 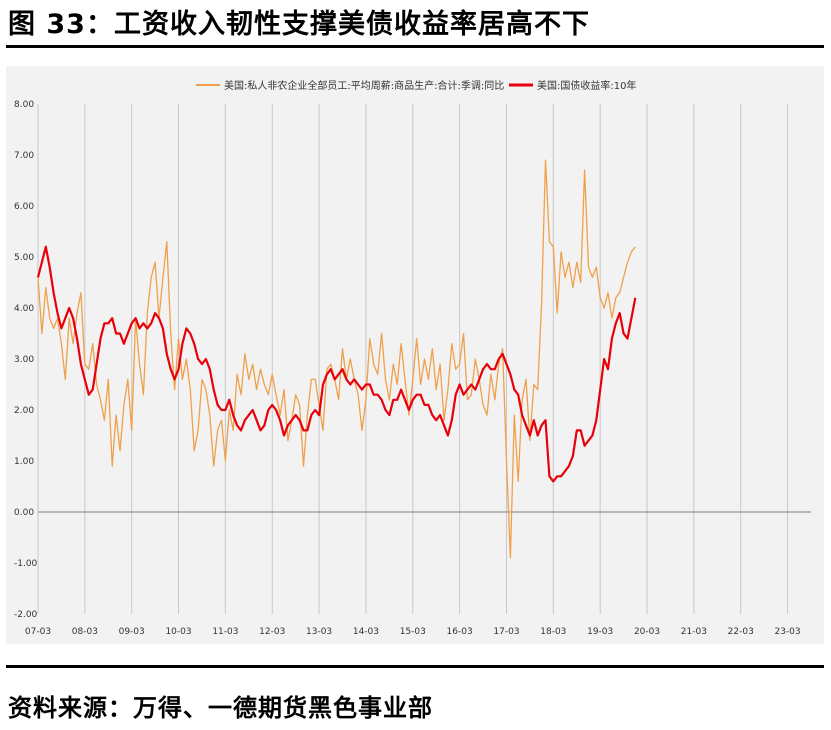 I want to click on x-tick-label: 10-03, so click(x=178, y=632).